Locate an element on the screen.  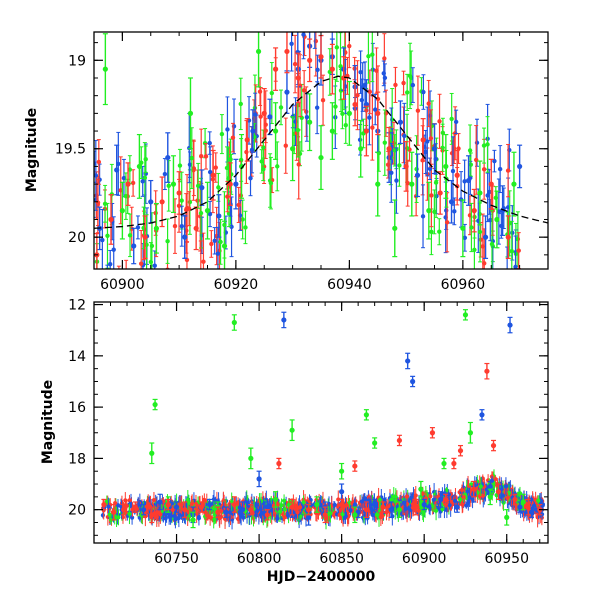
top-xtick-label: 60940 is located at coordinates (349, 285).